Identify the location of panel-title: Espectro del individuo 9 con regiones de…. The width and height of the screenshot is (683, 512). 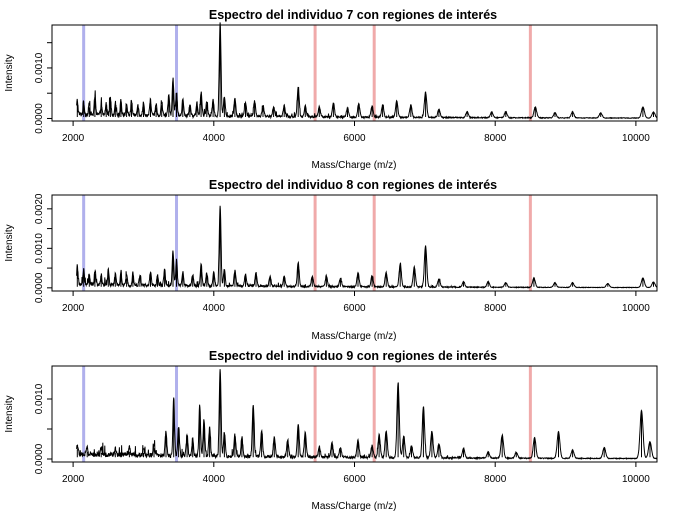
(353, 356).